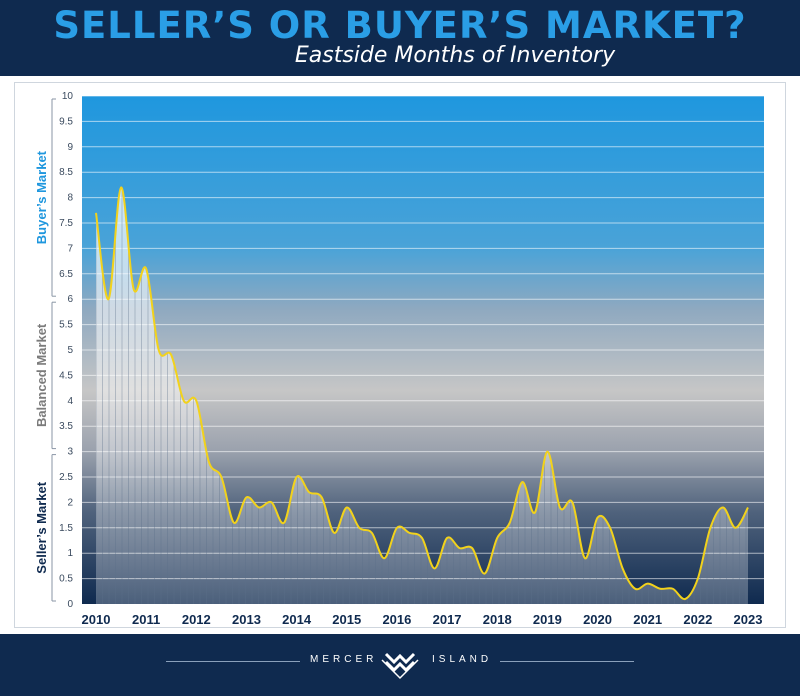  What do you see at coordinates (70, 350) in the screenshot?
I see `y-tick-label: 5` at bounding box center [70, 350].